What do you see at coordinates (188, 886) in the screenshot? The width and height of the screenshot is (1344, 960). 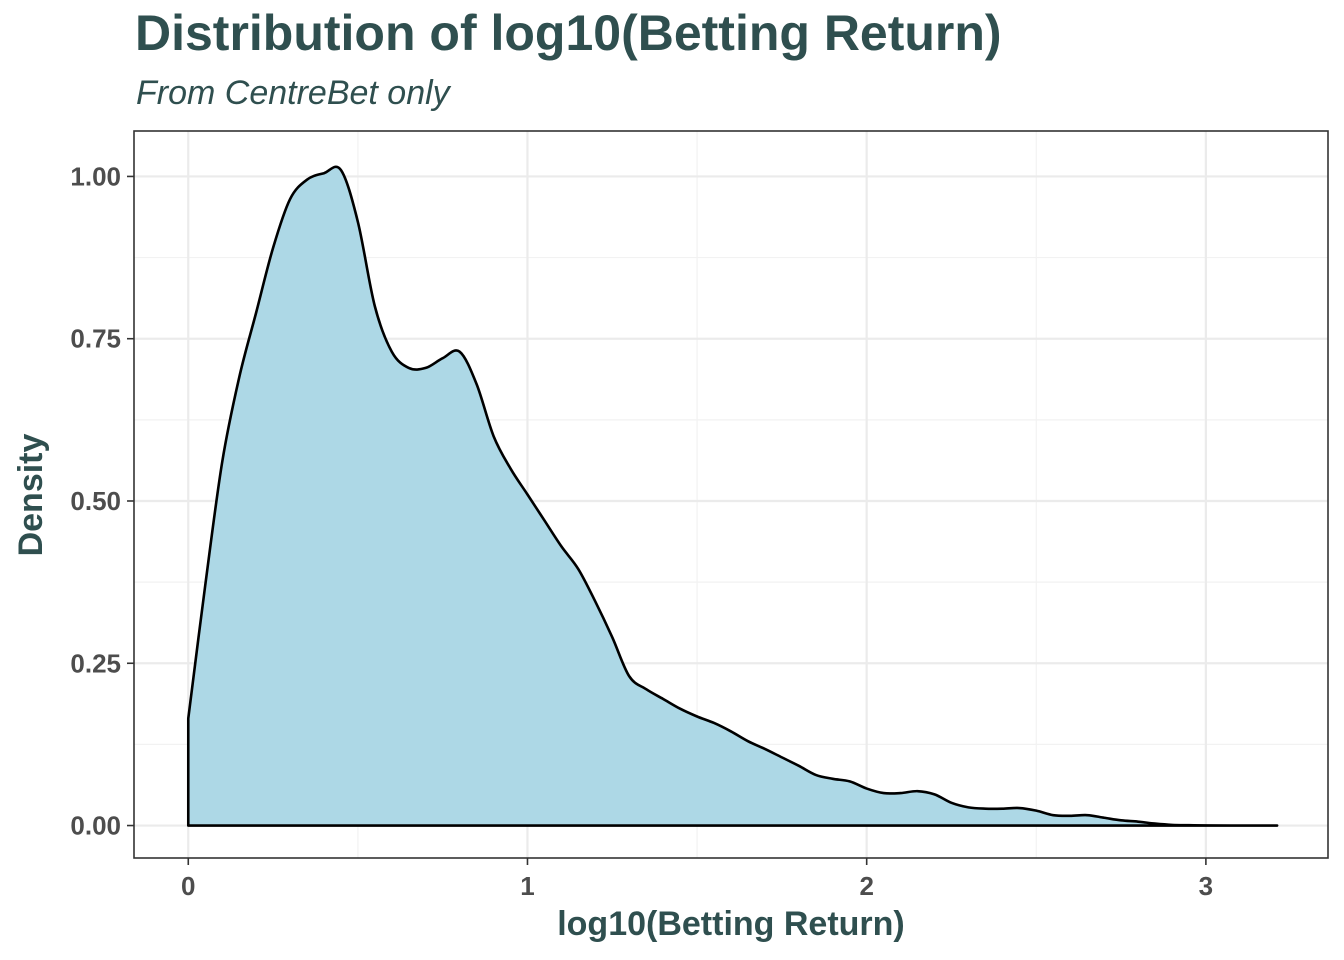 I see `x-tick-label: 0` at bounding box center [188, 886].